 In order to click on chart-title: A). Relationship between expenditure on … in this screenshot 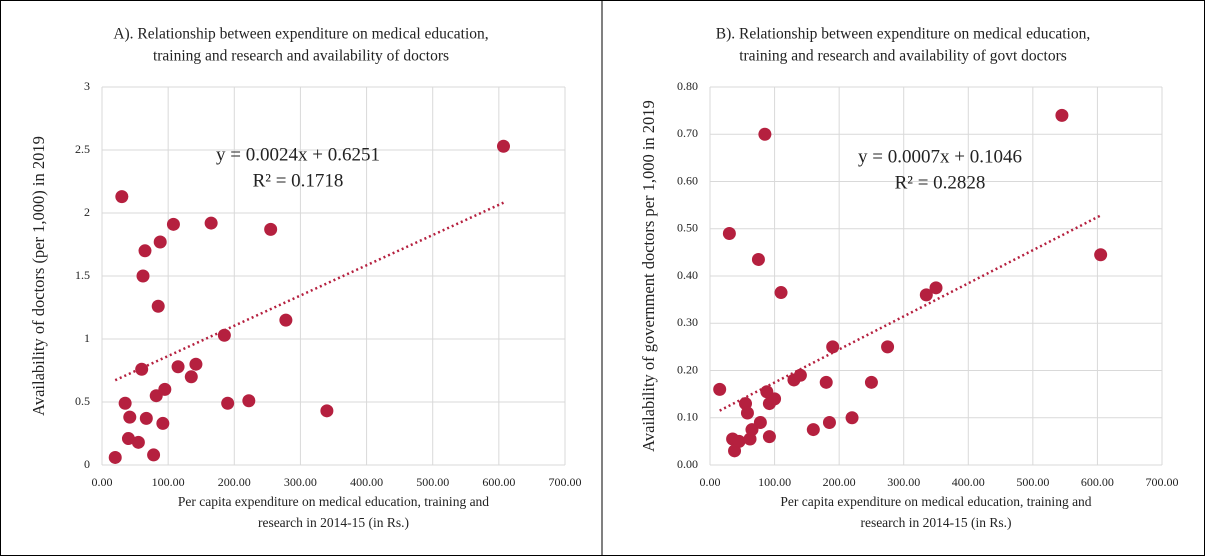, I will do `click(300, 34)`.